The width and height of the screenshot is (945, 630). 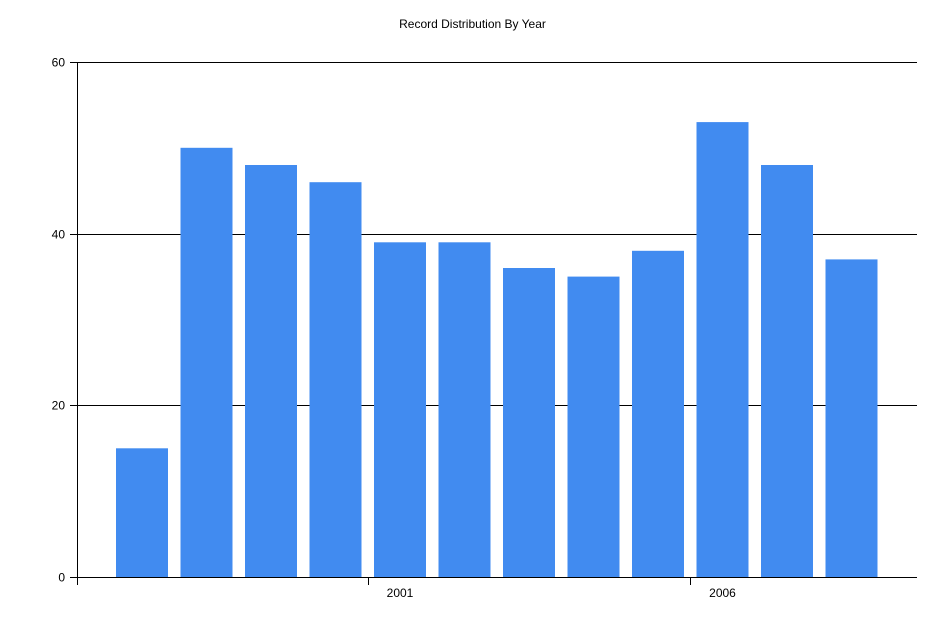 What do you see at coordinates (722, 349) in the screenshot?
I see `bar-2006` at bounding box center [722, 349].